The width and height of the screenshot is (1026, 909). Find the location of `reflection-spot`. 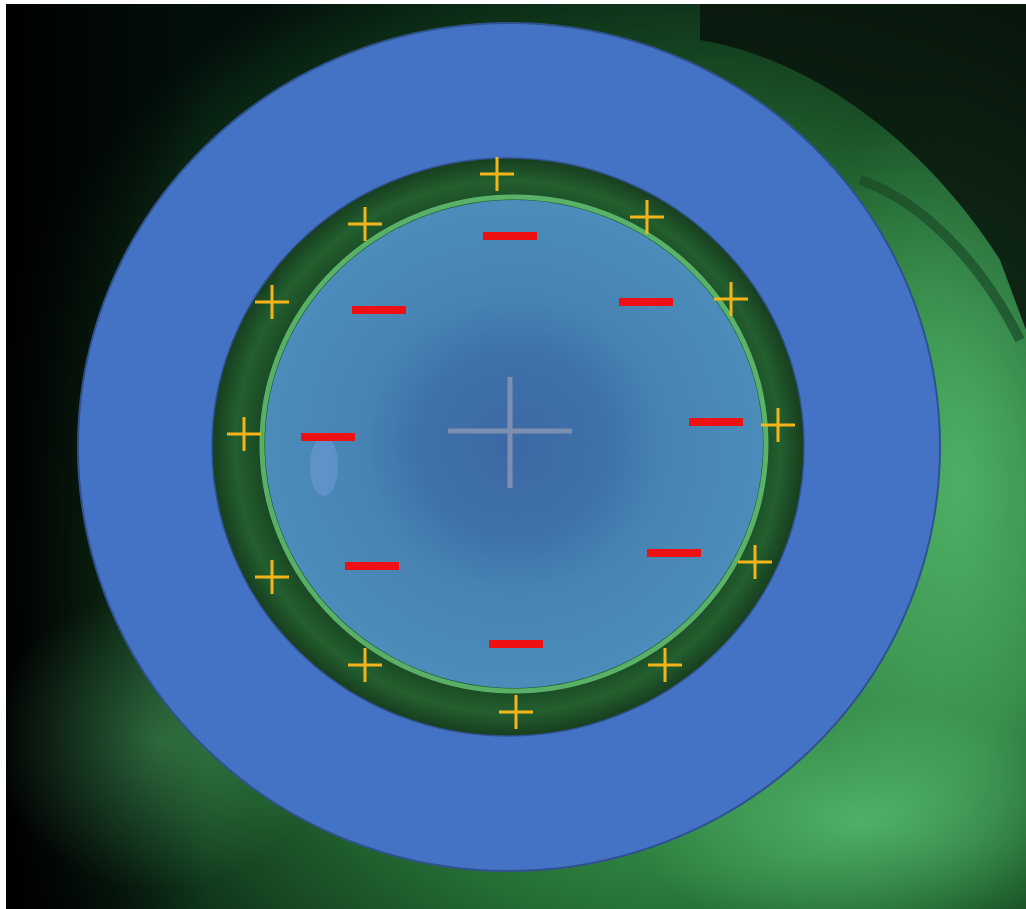

reflection-spot is located at coordinates (324, 466).